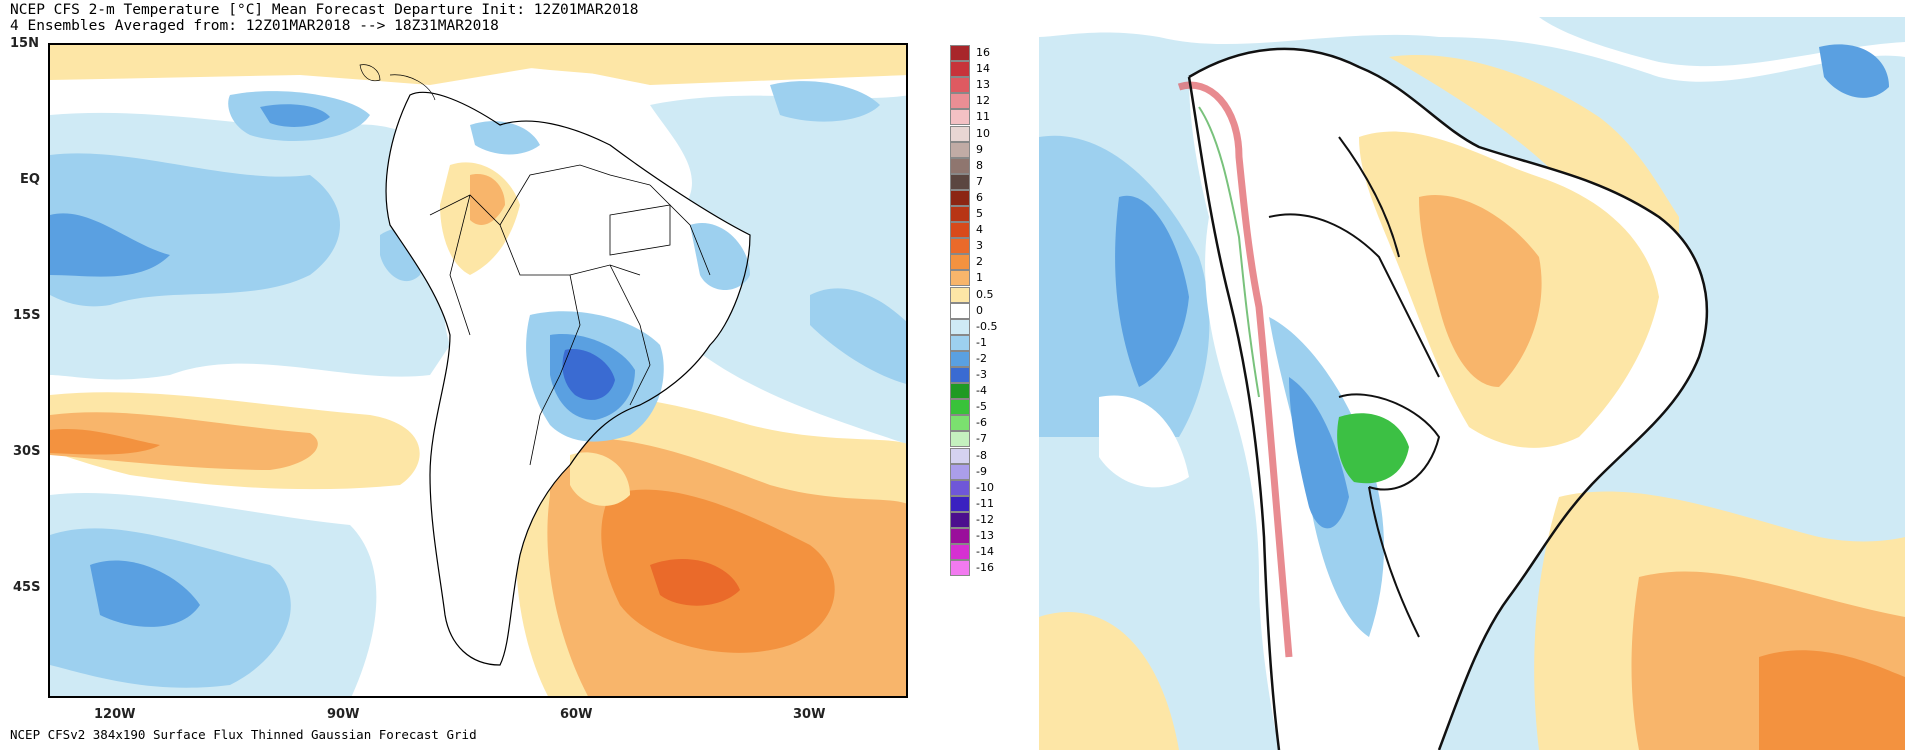 The width and height of the screenshot is (1914, 750). What do you see at coordinates (983, 133) in the screenshot?
I see `colorbar-label: 10` at bounding box center [983, 133].